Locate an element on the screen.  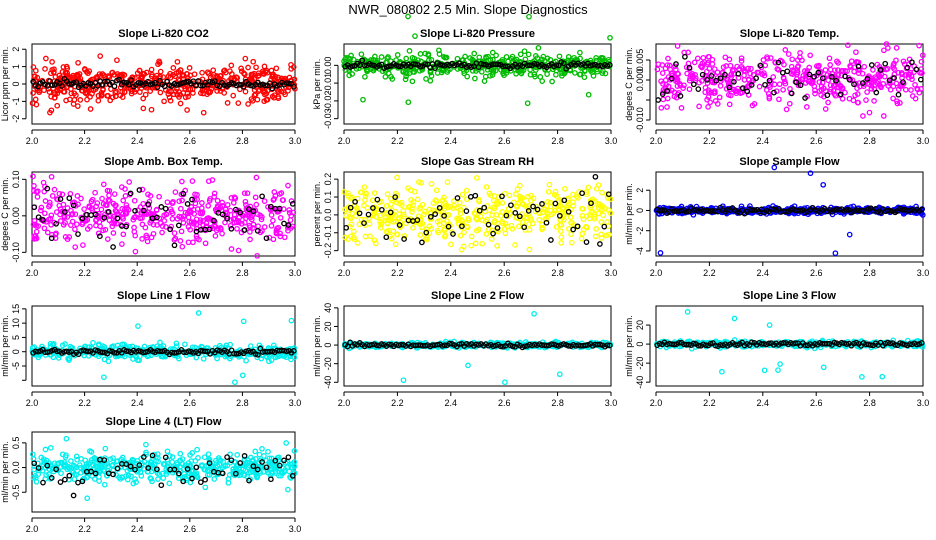
series-black is located at coordinates (477, 345).